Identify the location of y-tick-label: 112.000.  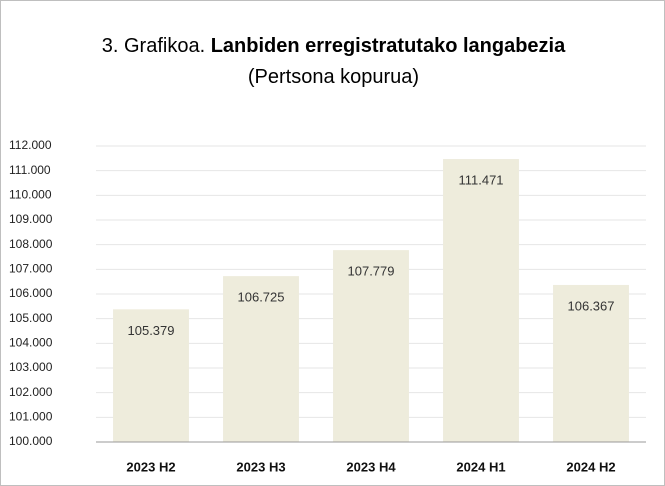
(30, 145).